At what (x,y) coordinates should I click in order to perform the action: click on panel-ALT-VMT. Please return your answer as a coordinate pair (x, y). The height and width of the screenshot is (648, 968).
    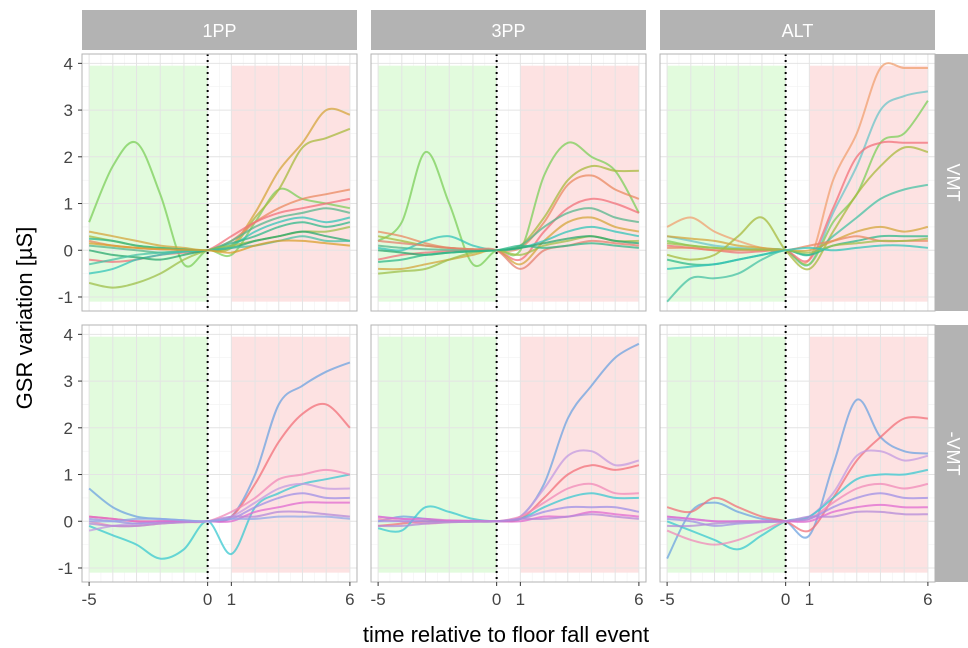
    Looking at the image, I should click on (797, 182).